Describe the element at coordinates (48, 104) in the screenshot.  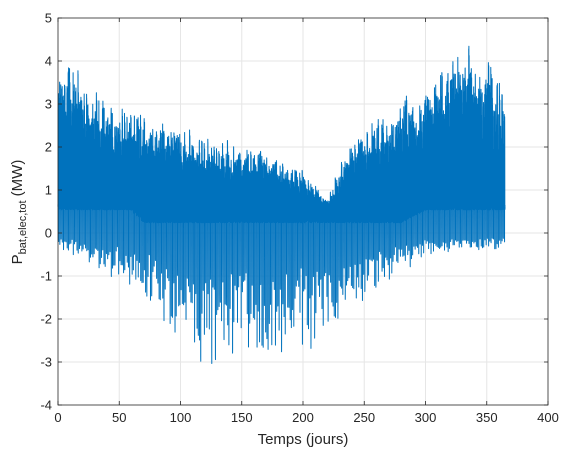
I see `y-tick-label: 3` at that location.